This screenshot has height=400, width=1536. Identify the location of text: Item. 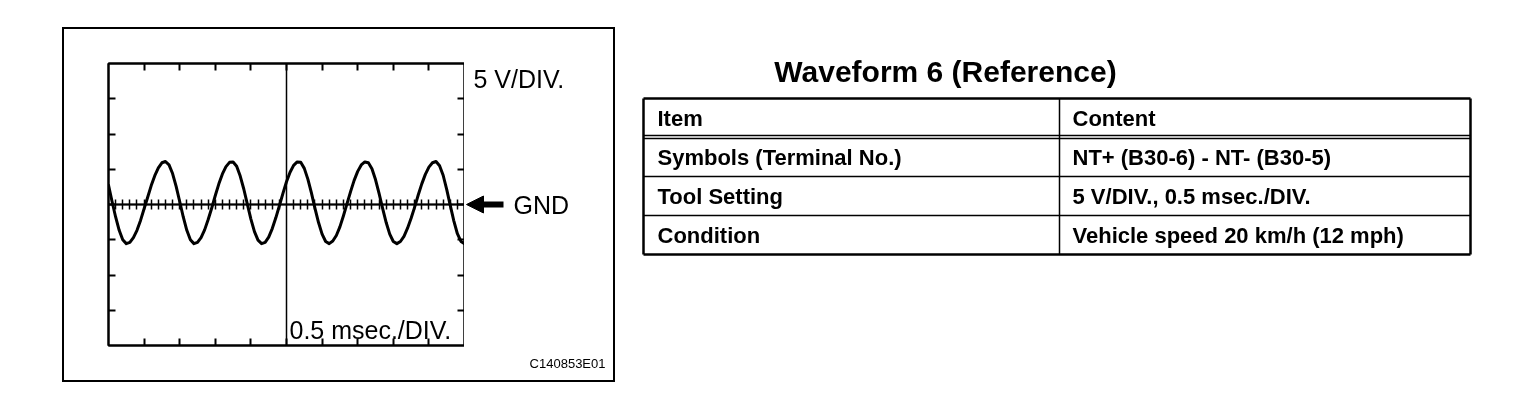
(680, 118).